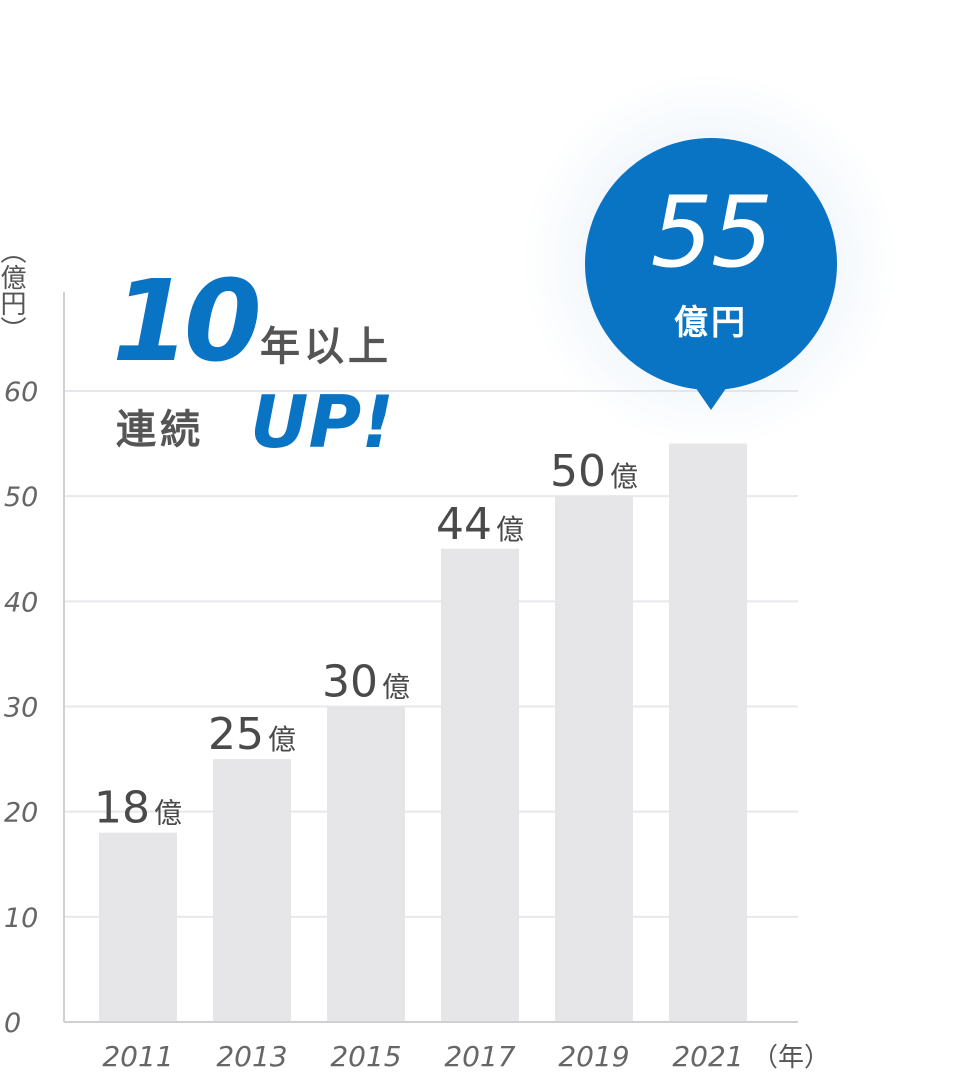  Describe the element at coordinates (21, 813) in the screenshot. I see `y-tick-label: 20` at that location.